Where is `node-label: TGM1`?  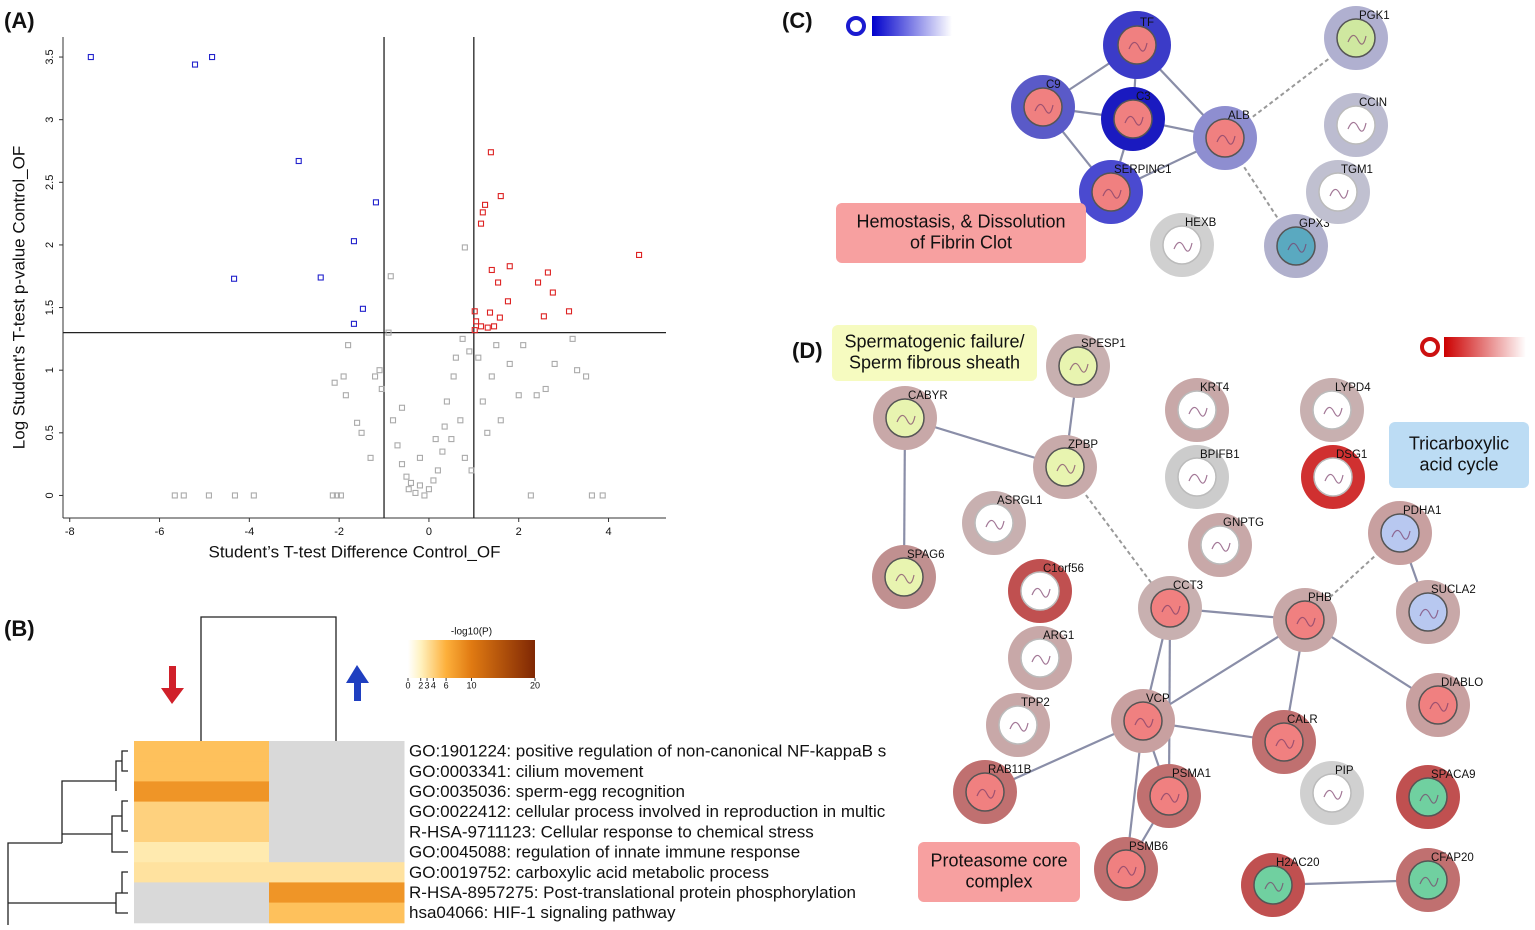
node-label: TGM1 is located at coordinates (1357, 170).